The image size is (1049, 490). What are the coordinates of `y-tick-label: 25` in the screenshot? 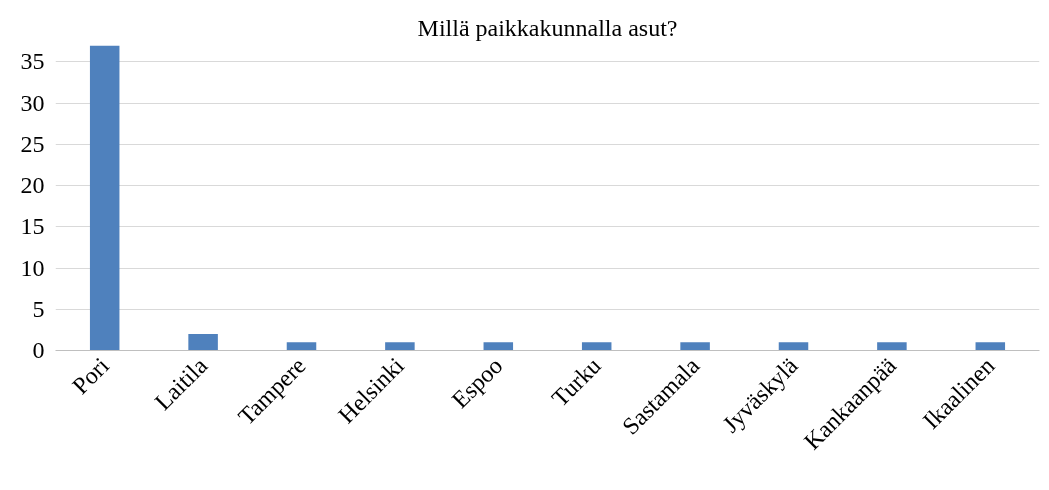 It's located at (32, 143).